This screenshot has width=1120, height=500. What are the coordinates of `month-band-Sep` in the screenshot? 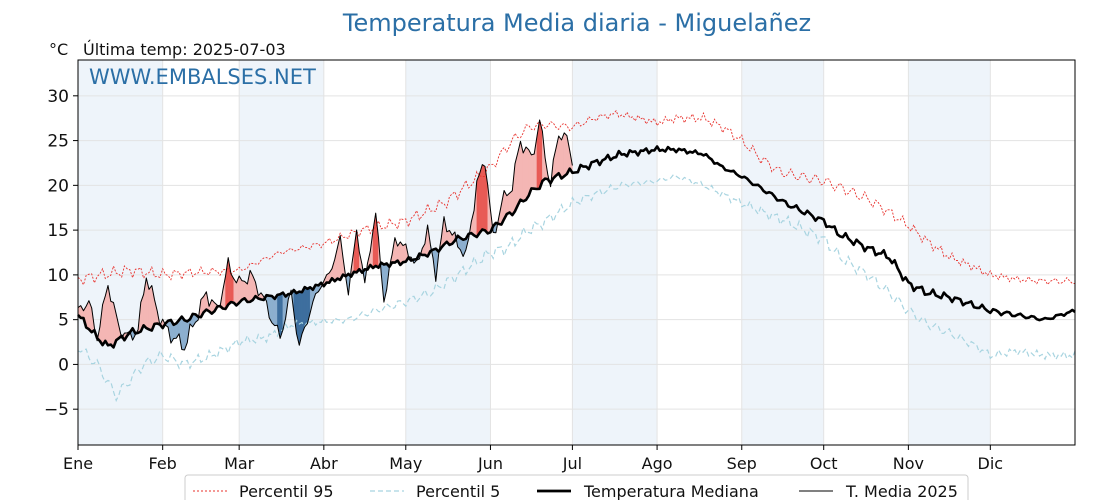 It's located at (782, 252).